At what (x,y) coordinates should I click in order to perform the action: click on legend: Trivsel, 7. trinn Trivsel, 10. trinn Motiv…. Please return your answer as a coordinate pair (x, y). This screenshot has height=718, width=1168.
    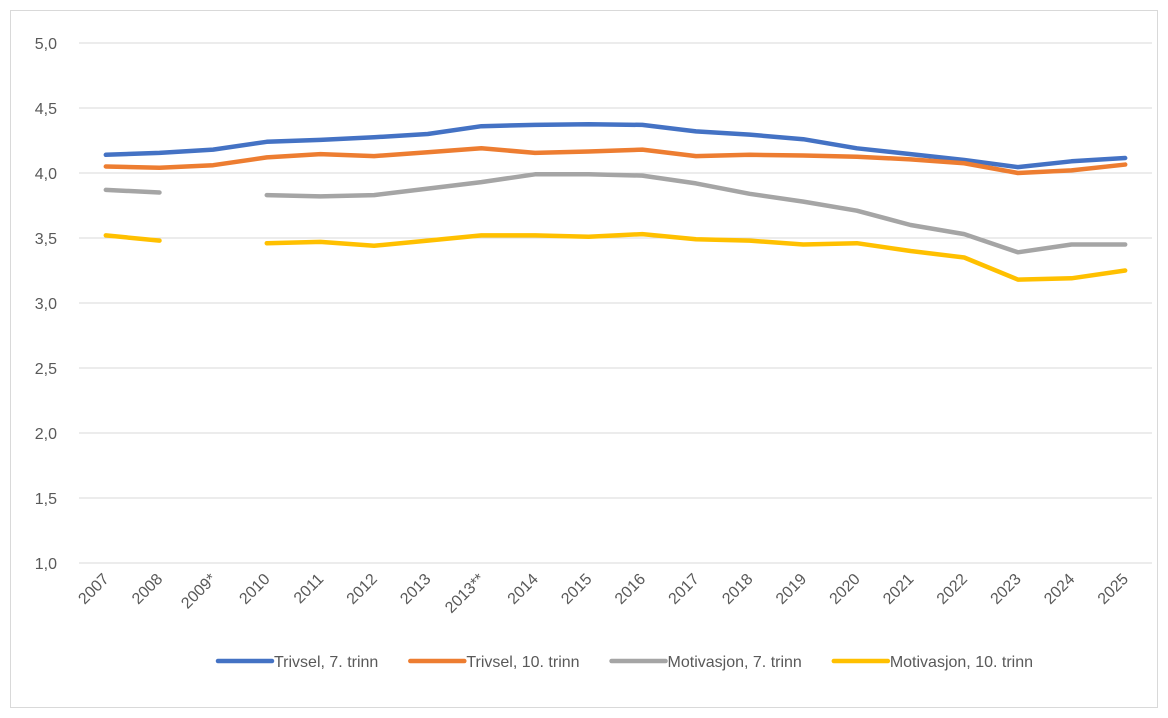
    Looking at the image, I should click on (624, 662).